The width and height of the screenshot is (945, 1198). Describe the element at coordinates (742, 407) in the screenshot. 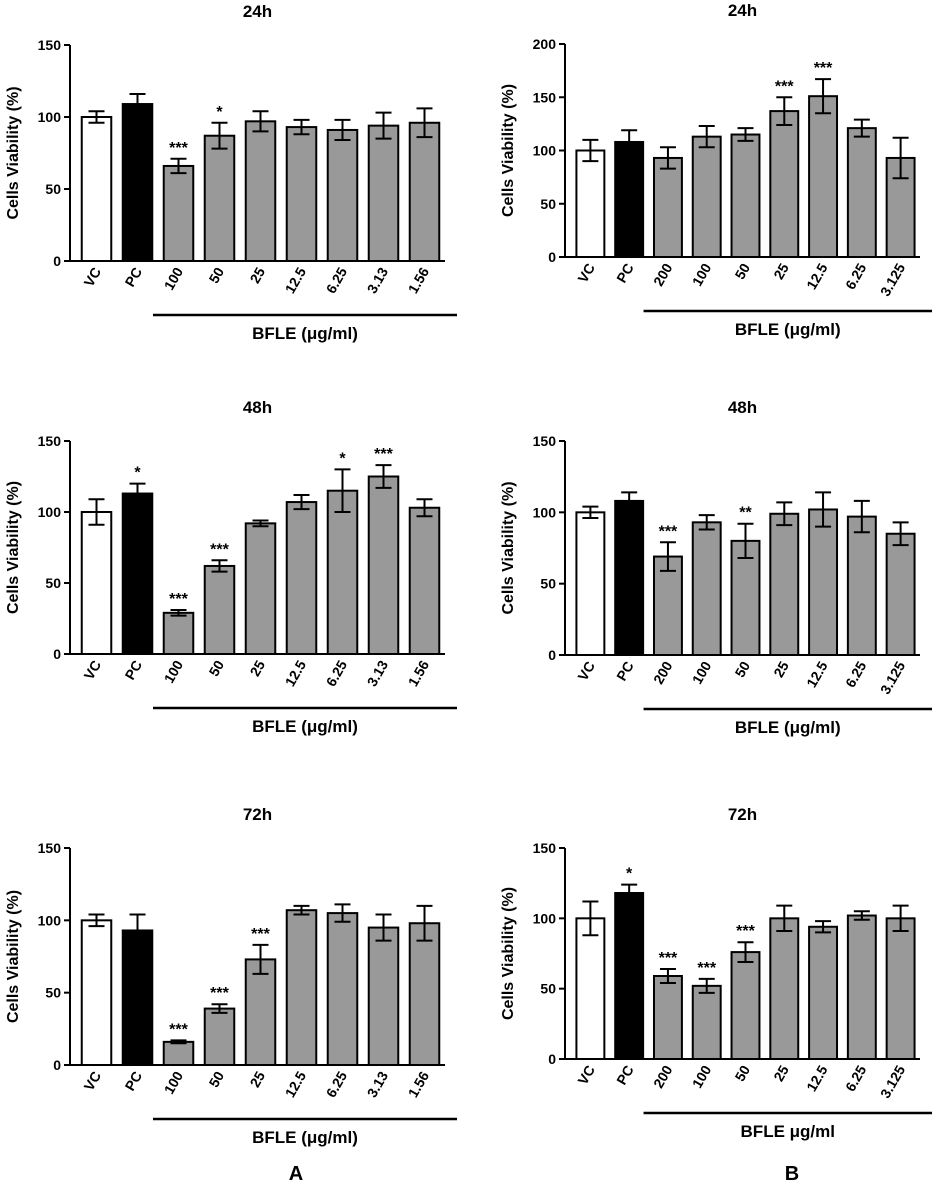

I see `chart-title: 48h` at that location.